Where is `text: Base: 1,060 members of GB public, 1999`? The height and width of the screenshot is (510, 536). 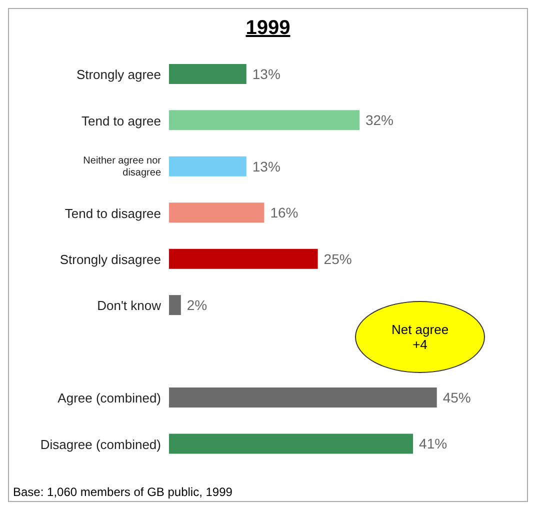 text: Base: 1,060 members of GB public, 1999 is located at coordinates (122, 492).